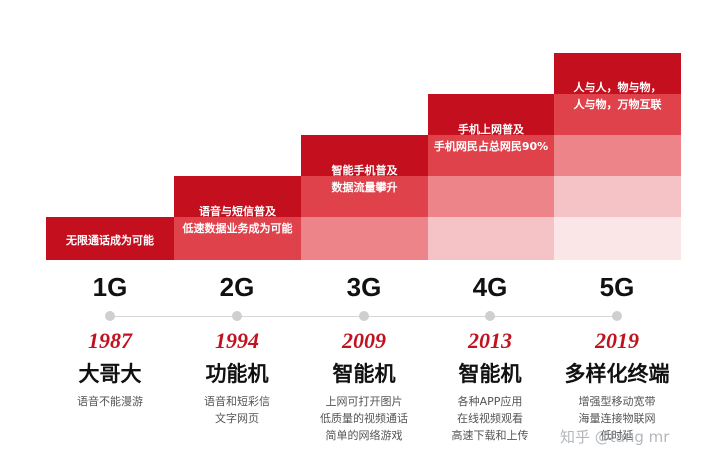 This screenshot has width=728, height=469. I want to click on year-1994: 1994, so click(237, 340).